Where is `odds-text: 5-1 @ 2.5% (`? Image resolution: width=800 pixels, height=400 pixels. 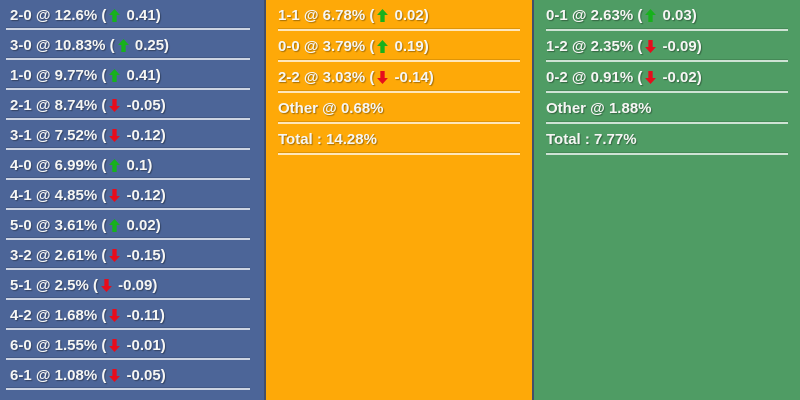
odds-text: 5-1 @ 2.5% ( is located at coordinates (54, 285).